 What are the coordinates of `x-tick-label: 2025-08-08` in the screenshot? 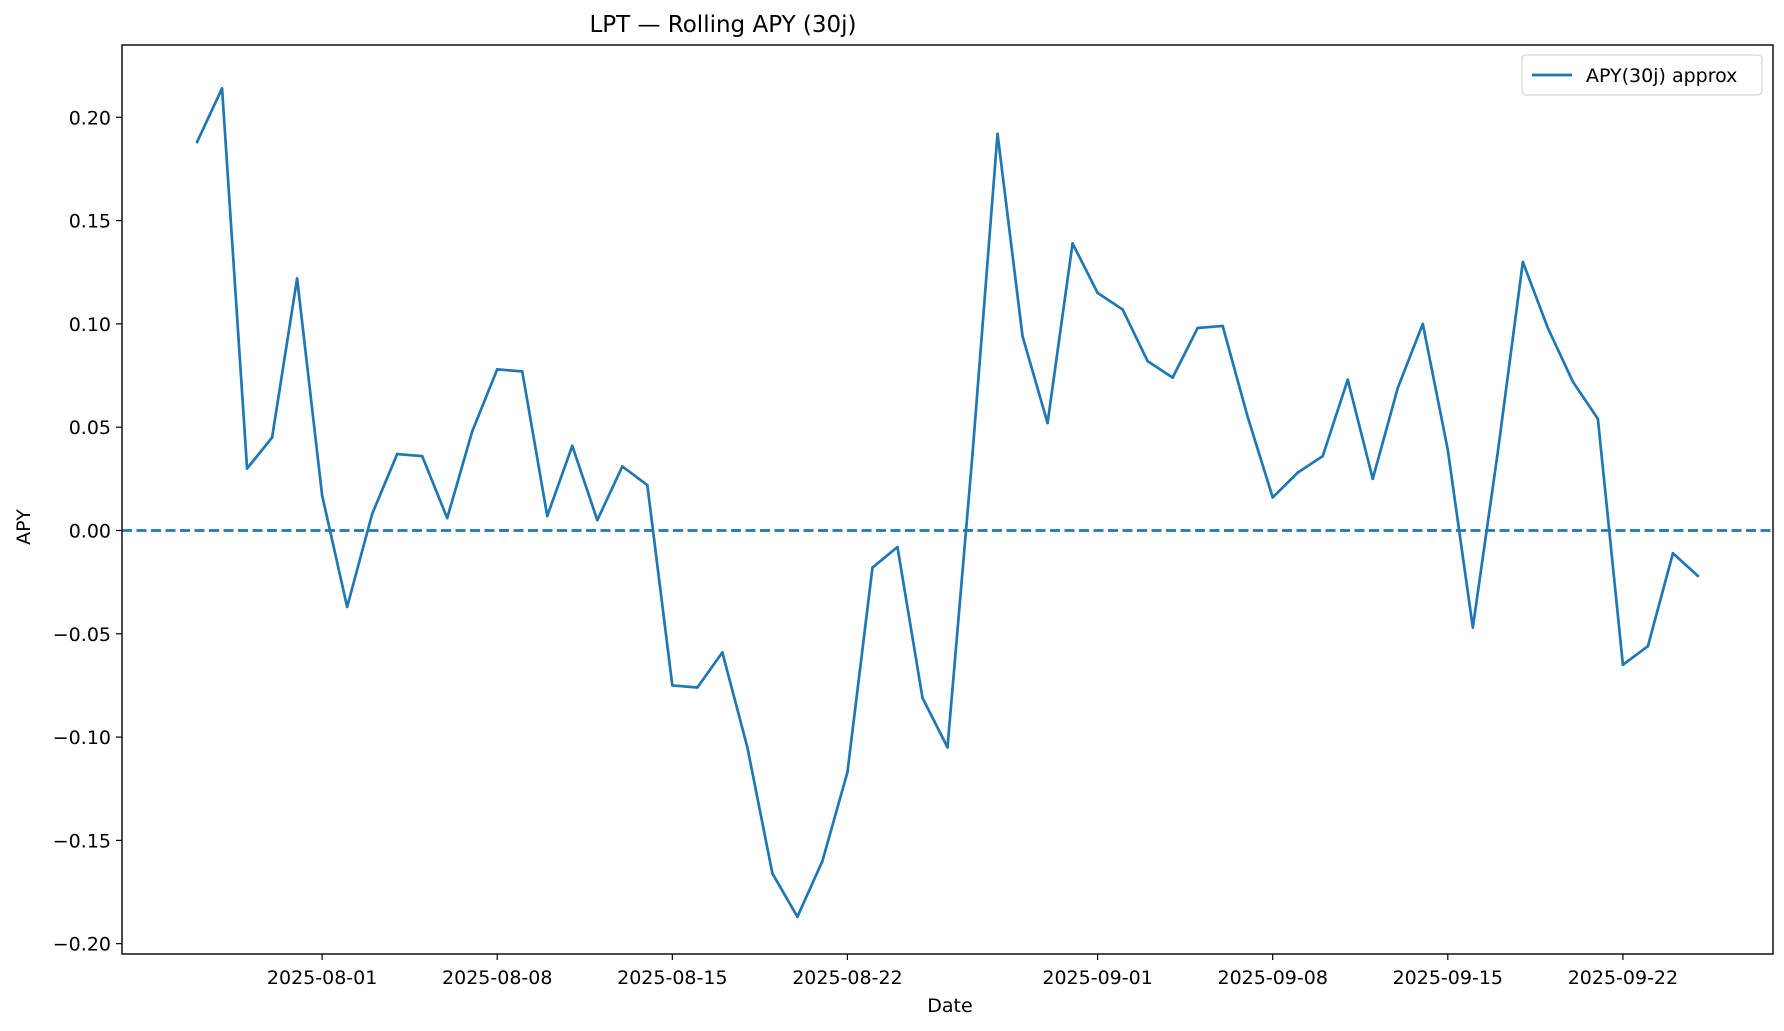 It's located at (497, 978).